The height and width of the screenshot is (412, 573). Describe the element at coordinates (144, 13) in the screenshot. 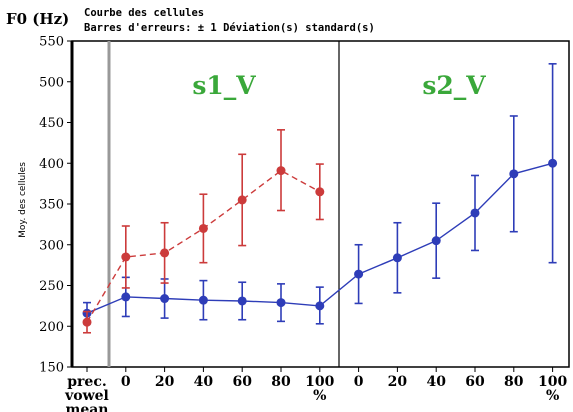

I see `chart-title-line1: Courbe des cellules` at that location.